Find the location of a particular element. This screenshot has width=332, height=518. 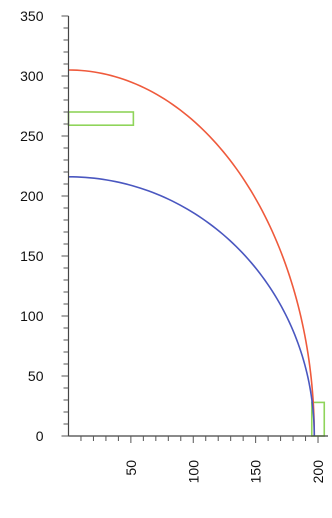

y-tick-label: 200 is located at coordinates (32, 196).